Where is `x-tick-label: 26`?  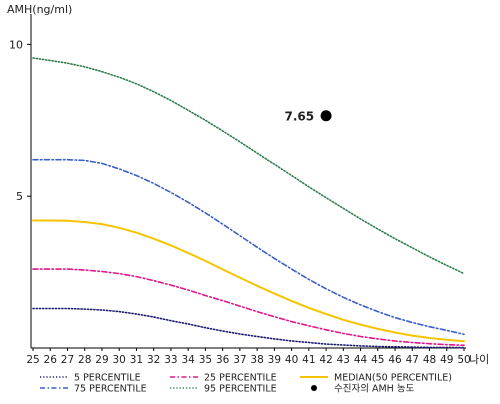
x-tick-label: 26 is located at coordinates (51, 360).